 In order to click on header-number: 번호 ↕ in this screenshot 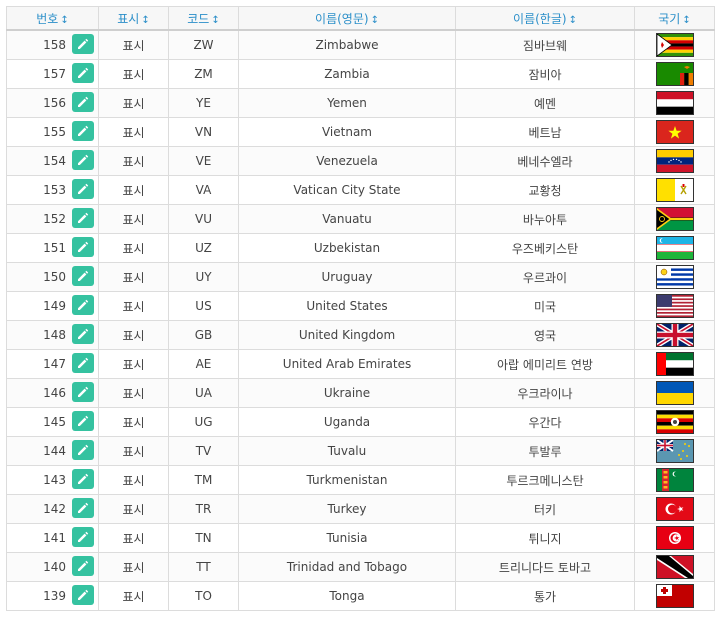, I will do `click(52, 18)`.